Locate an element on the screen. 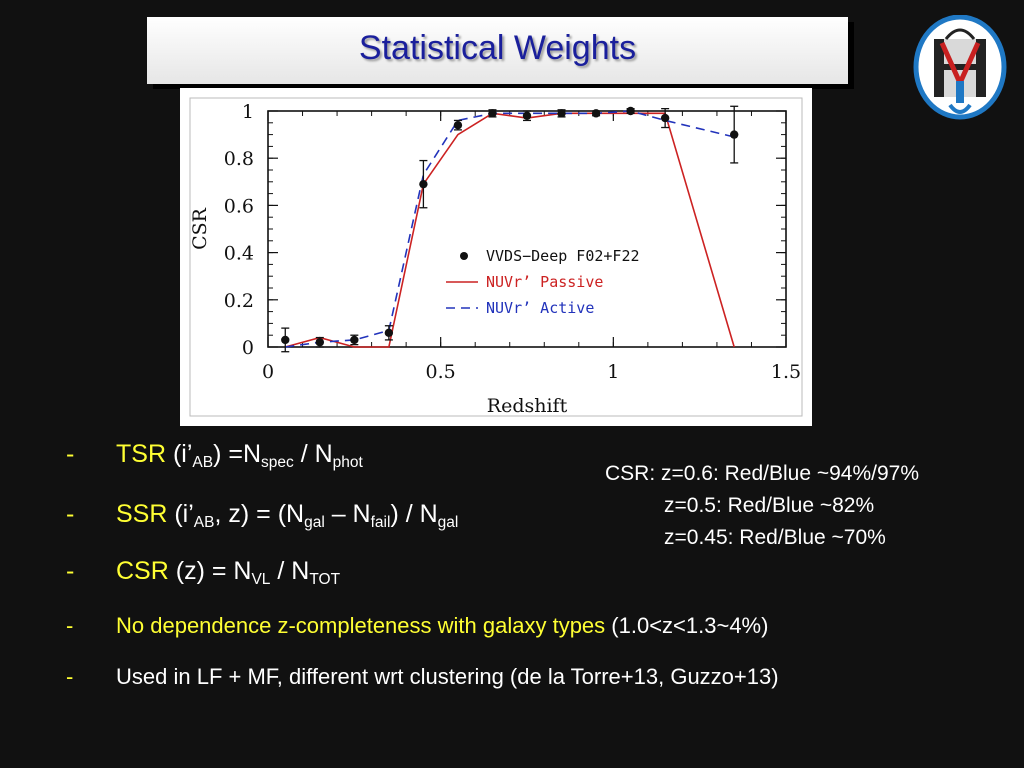 The height and width of the screenshot is (768, 1024). y-tick-label: 0.2 is located at coordinates (239, 301).